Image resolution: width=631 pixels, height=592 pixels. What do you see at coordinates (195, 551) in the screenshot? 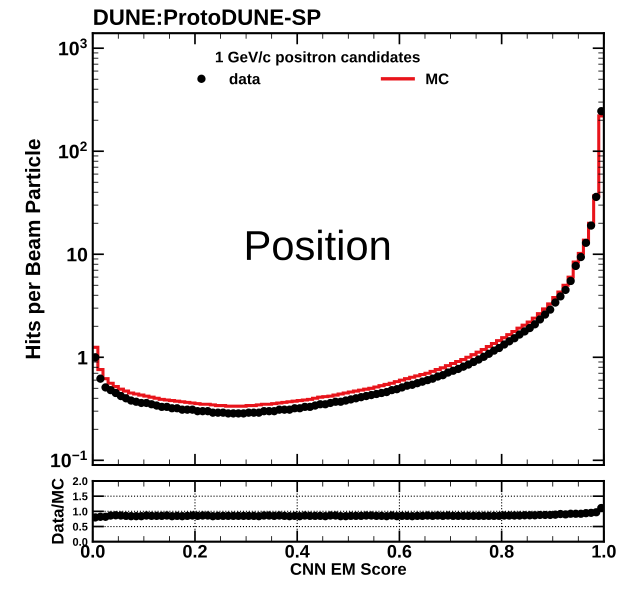
I see `x-tick-label: 0.2` at bounding box center [195, 551].